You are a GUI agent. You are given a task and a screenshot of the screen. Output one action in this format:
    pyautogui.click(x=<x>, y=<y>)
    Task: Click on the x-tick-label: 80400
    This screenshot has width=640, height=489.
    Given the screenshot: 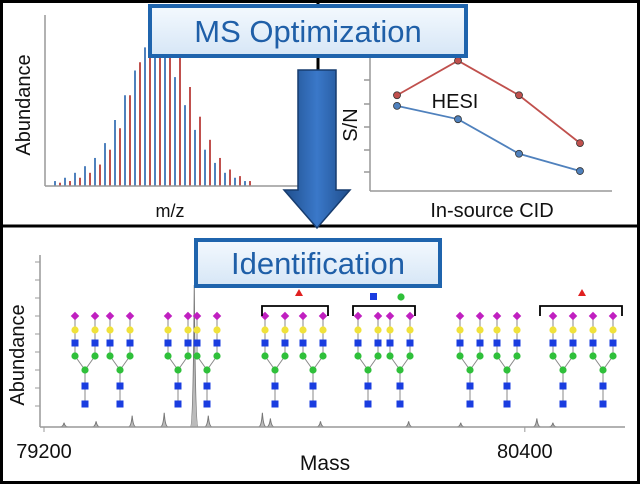 What is the action you would take?
    pyautogui.click(x=525, y=452)
    